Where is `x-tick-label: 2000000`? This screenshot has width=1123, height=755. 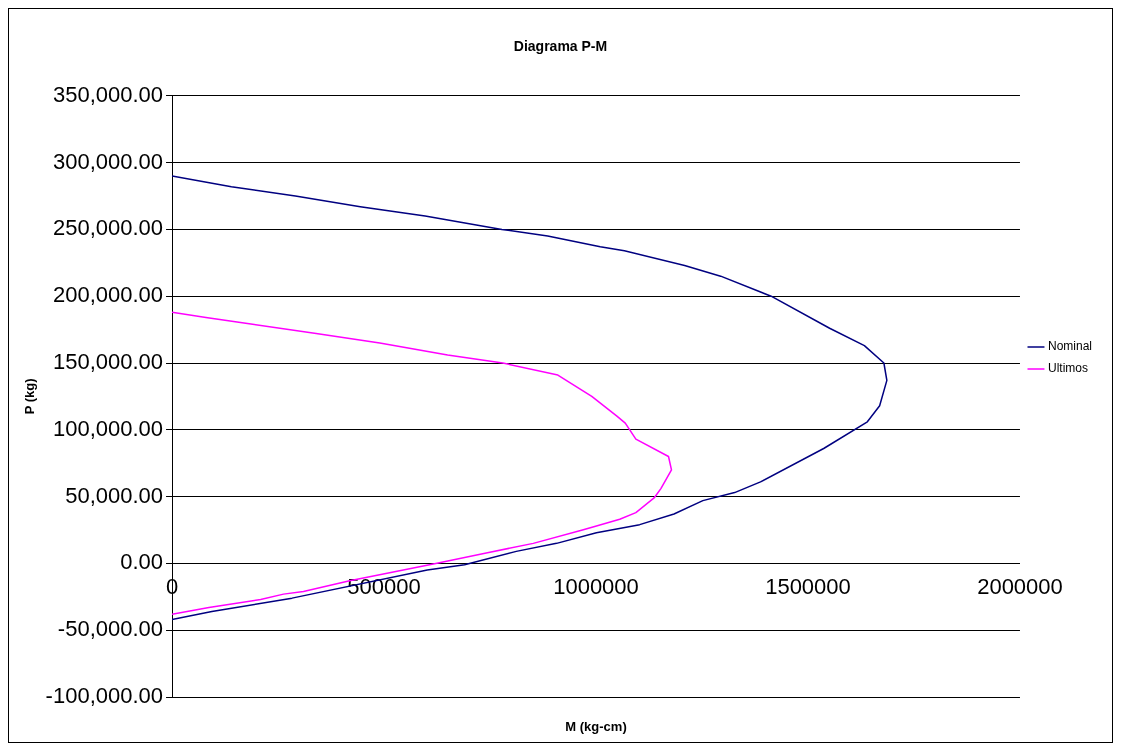
x-tick-label: 2000000 is located at coordinates (1020, 586).